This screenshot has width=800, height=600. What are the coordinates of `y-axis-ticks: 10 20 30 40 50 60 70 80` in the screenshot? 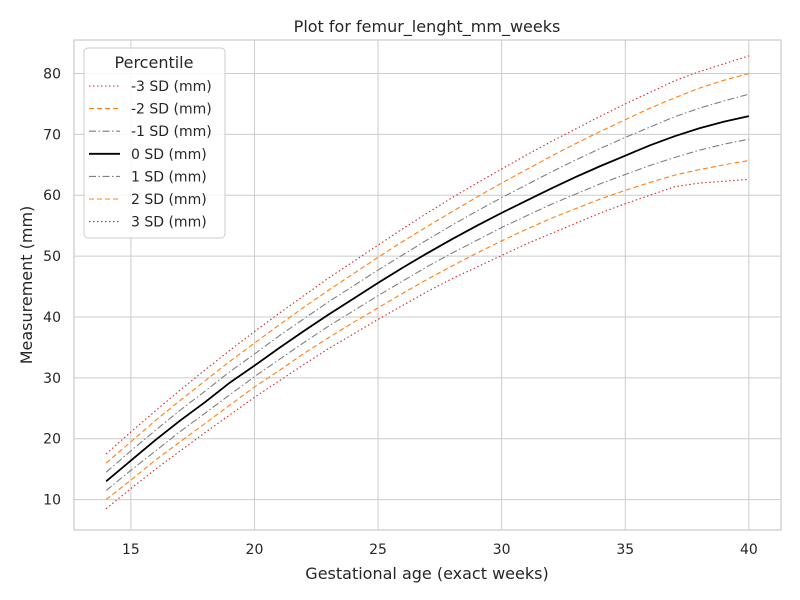 It's located at (52, 287).